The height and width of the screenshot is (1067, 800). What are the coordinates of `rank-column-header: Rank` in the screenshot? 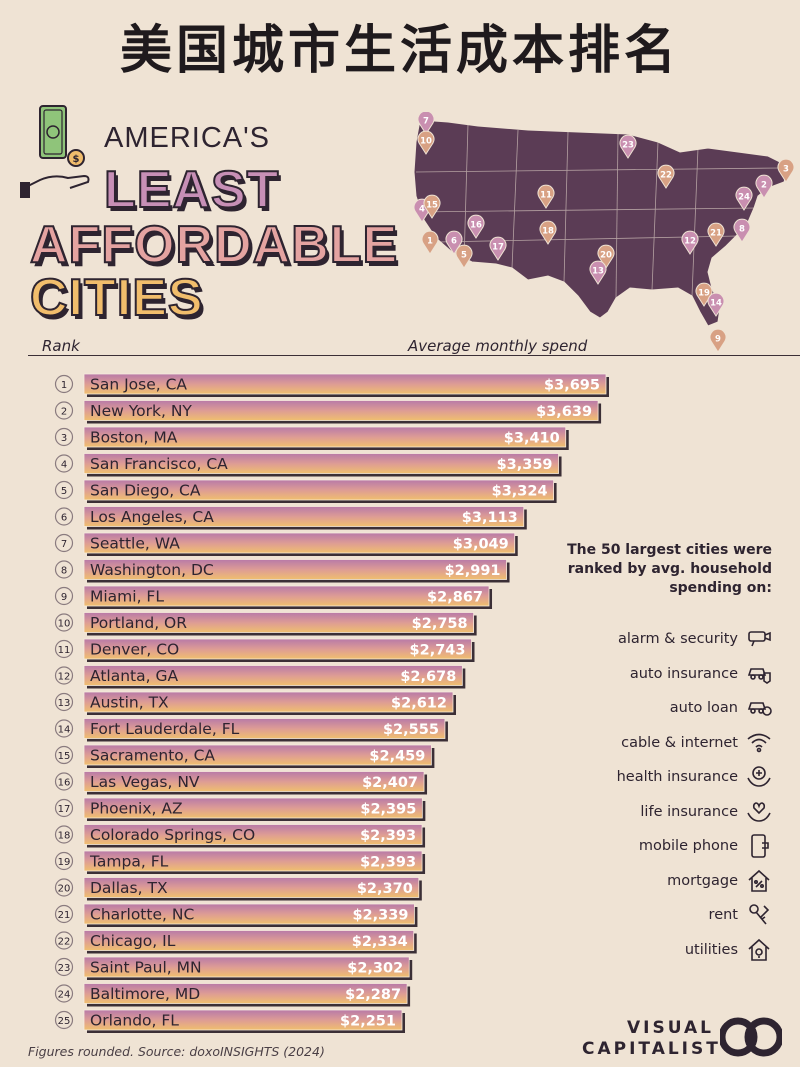 It's located at (61, 346).